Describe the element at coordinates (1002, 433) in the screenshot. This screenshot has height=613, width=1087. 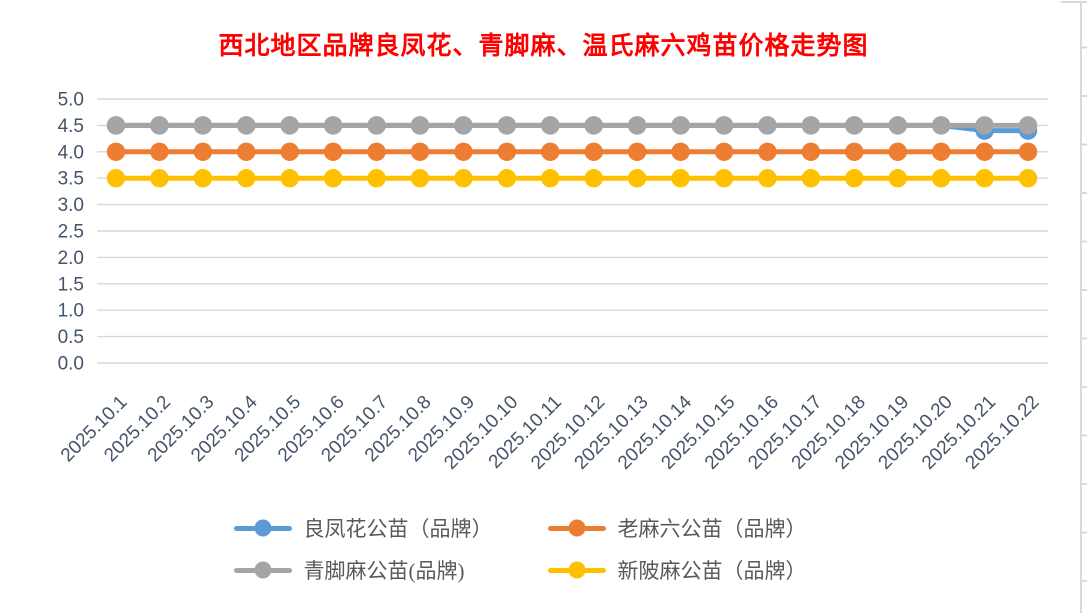
I see `x-axis-label: 2025.10.22` at that location.